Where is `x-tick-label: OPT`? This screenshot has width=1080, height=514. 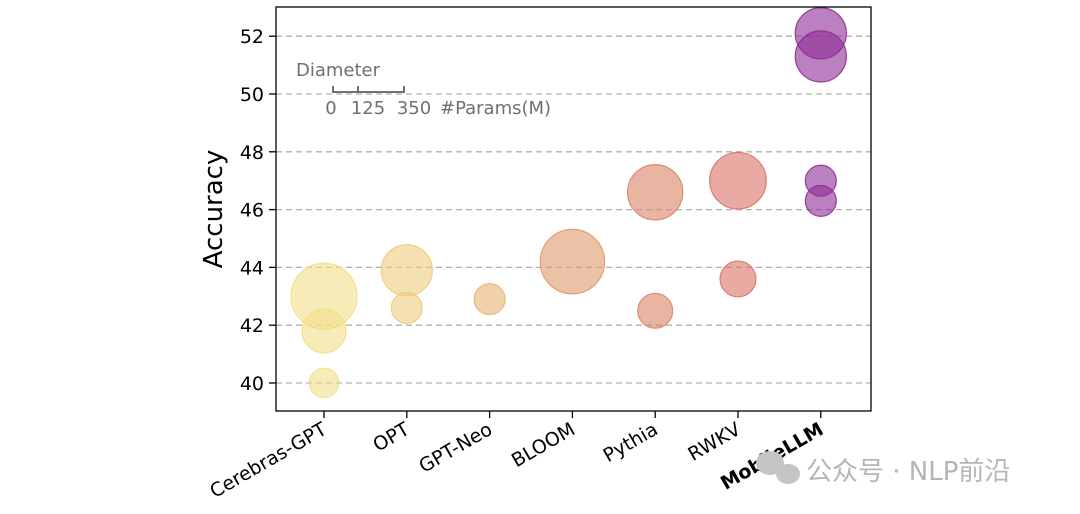
x-tick-label: OPT is located at coordinates (391, 437).